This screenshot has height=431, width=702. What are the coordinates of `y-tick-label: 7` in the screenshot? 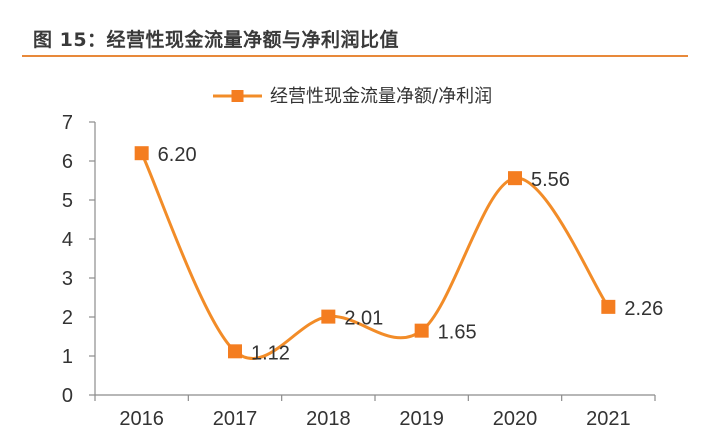 It's located at (67, 123).